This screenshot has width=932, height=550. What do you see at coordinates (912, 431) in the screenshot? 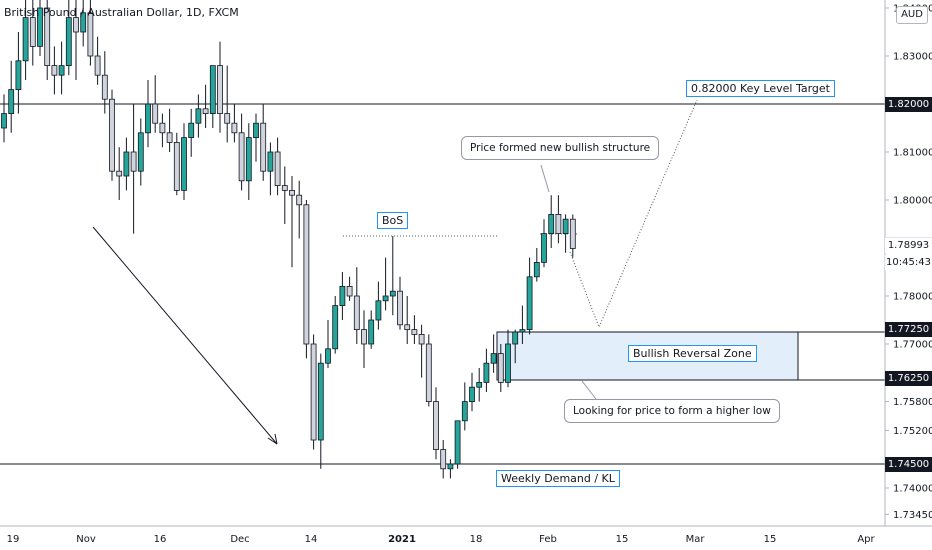
I see `y-tick-label: 1.75200` at bounding box center [912, 431].